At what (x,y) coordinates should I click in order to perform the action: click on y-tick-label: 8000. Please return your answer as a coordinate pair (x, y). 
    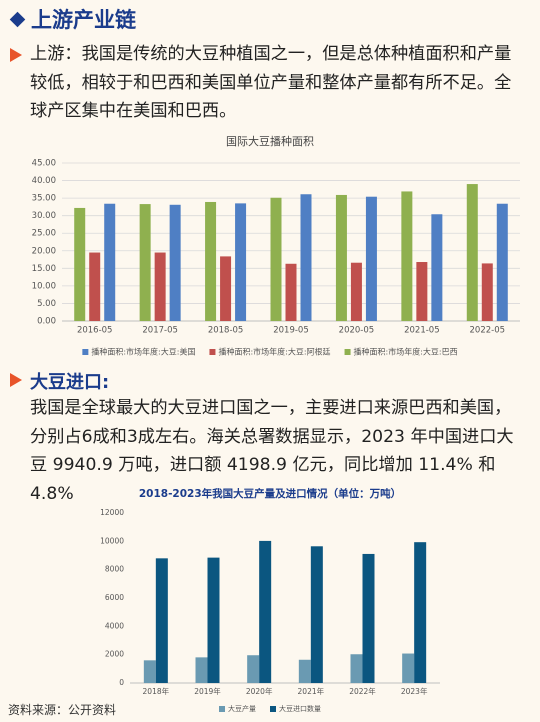
    Looking at the image, I should click on (114, 569).